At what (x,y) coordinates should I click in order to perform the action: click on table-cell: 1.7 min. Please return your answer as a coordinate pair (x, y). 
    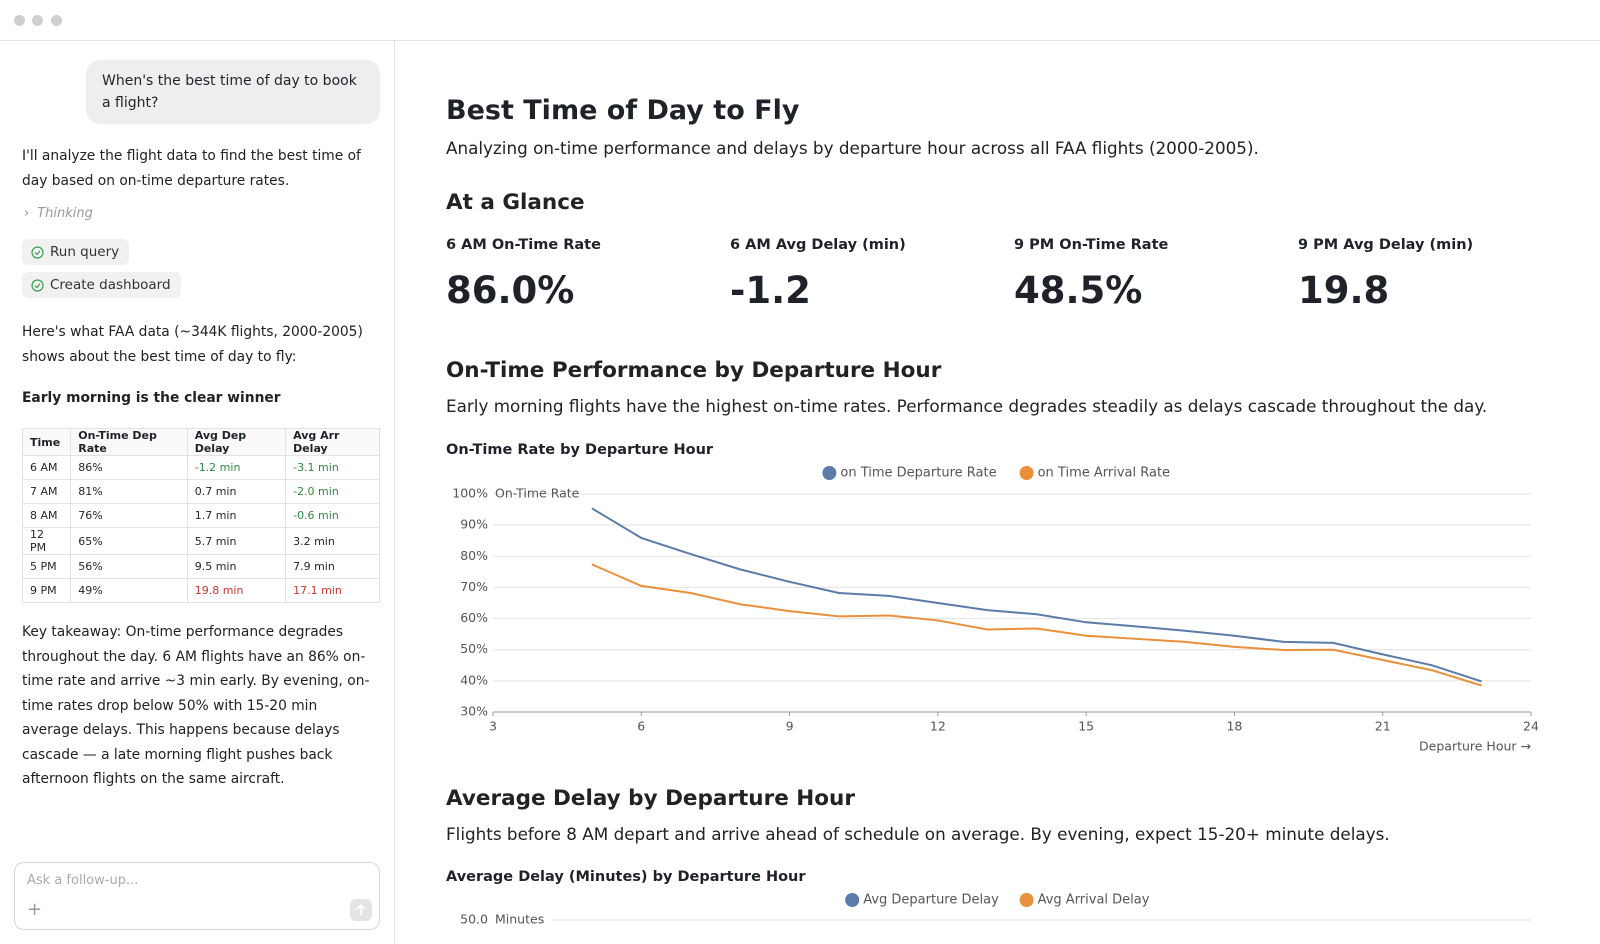
    Looking at the image, I should click on (236, 515).